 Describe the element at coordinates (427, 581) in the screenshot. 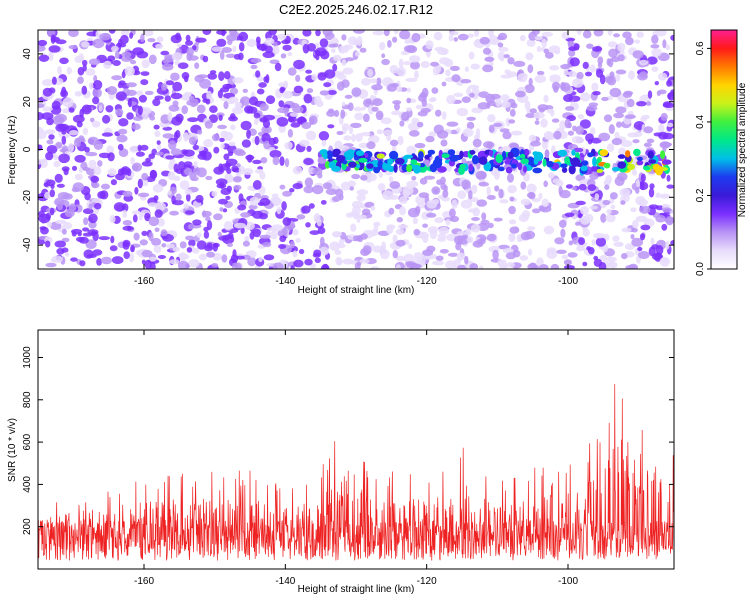

I see `x-tick-label: -120` at that location.